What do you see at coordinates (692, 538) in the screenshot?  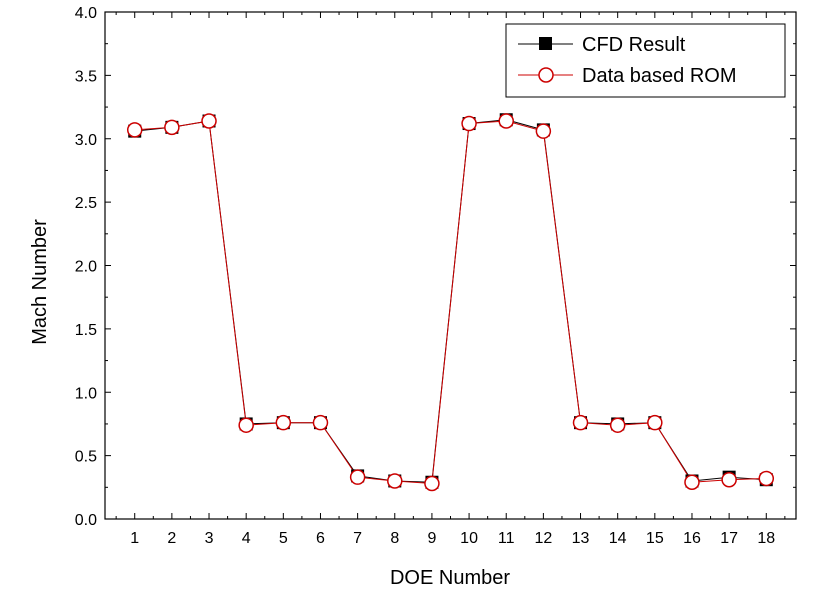 I see `x-tick-label: 16` at bounding box center [692, 538].